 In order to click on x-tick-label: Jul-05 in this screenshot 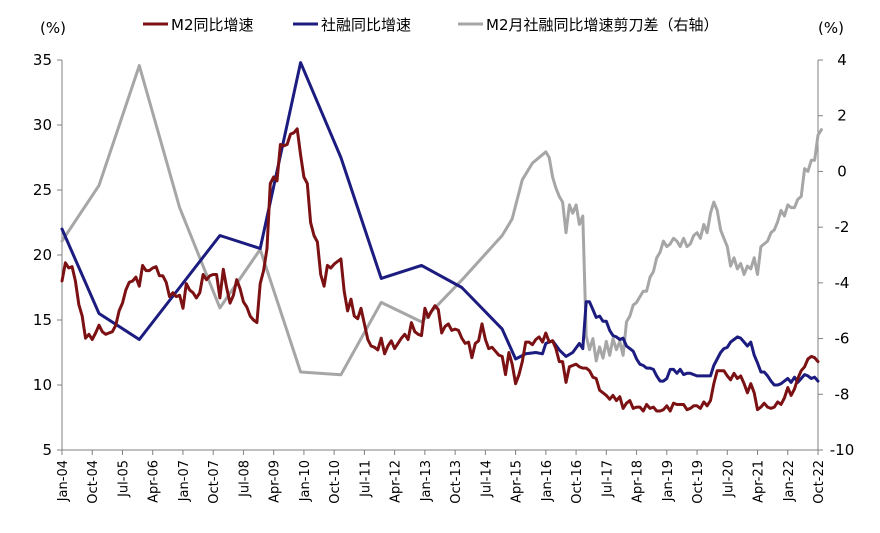, I will do `click(123, 479)`.